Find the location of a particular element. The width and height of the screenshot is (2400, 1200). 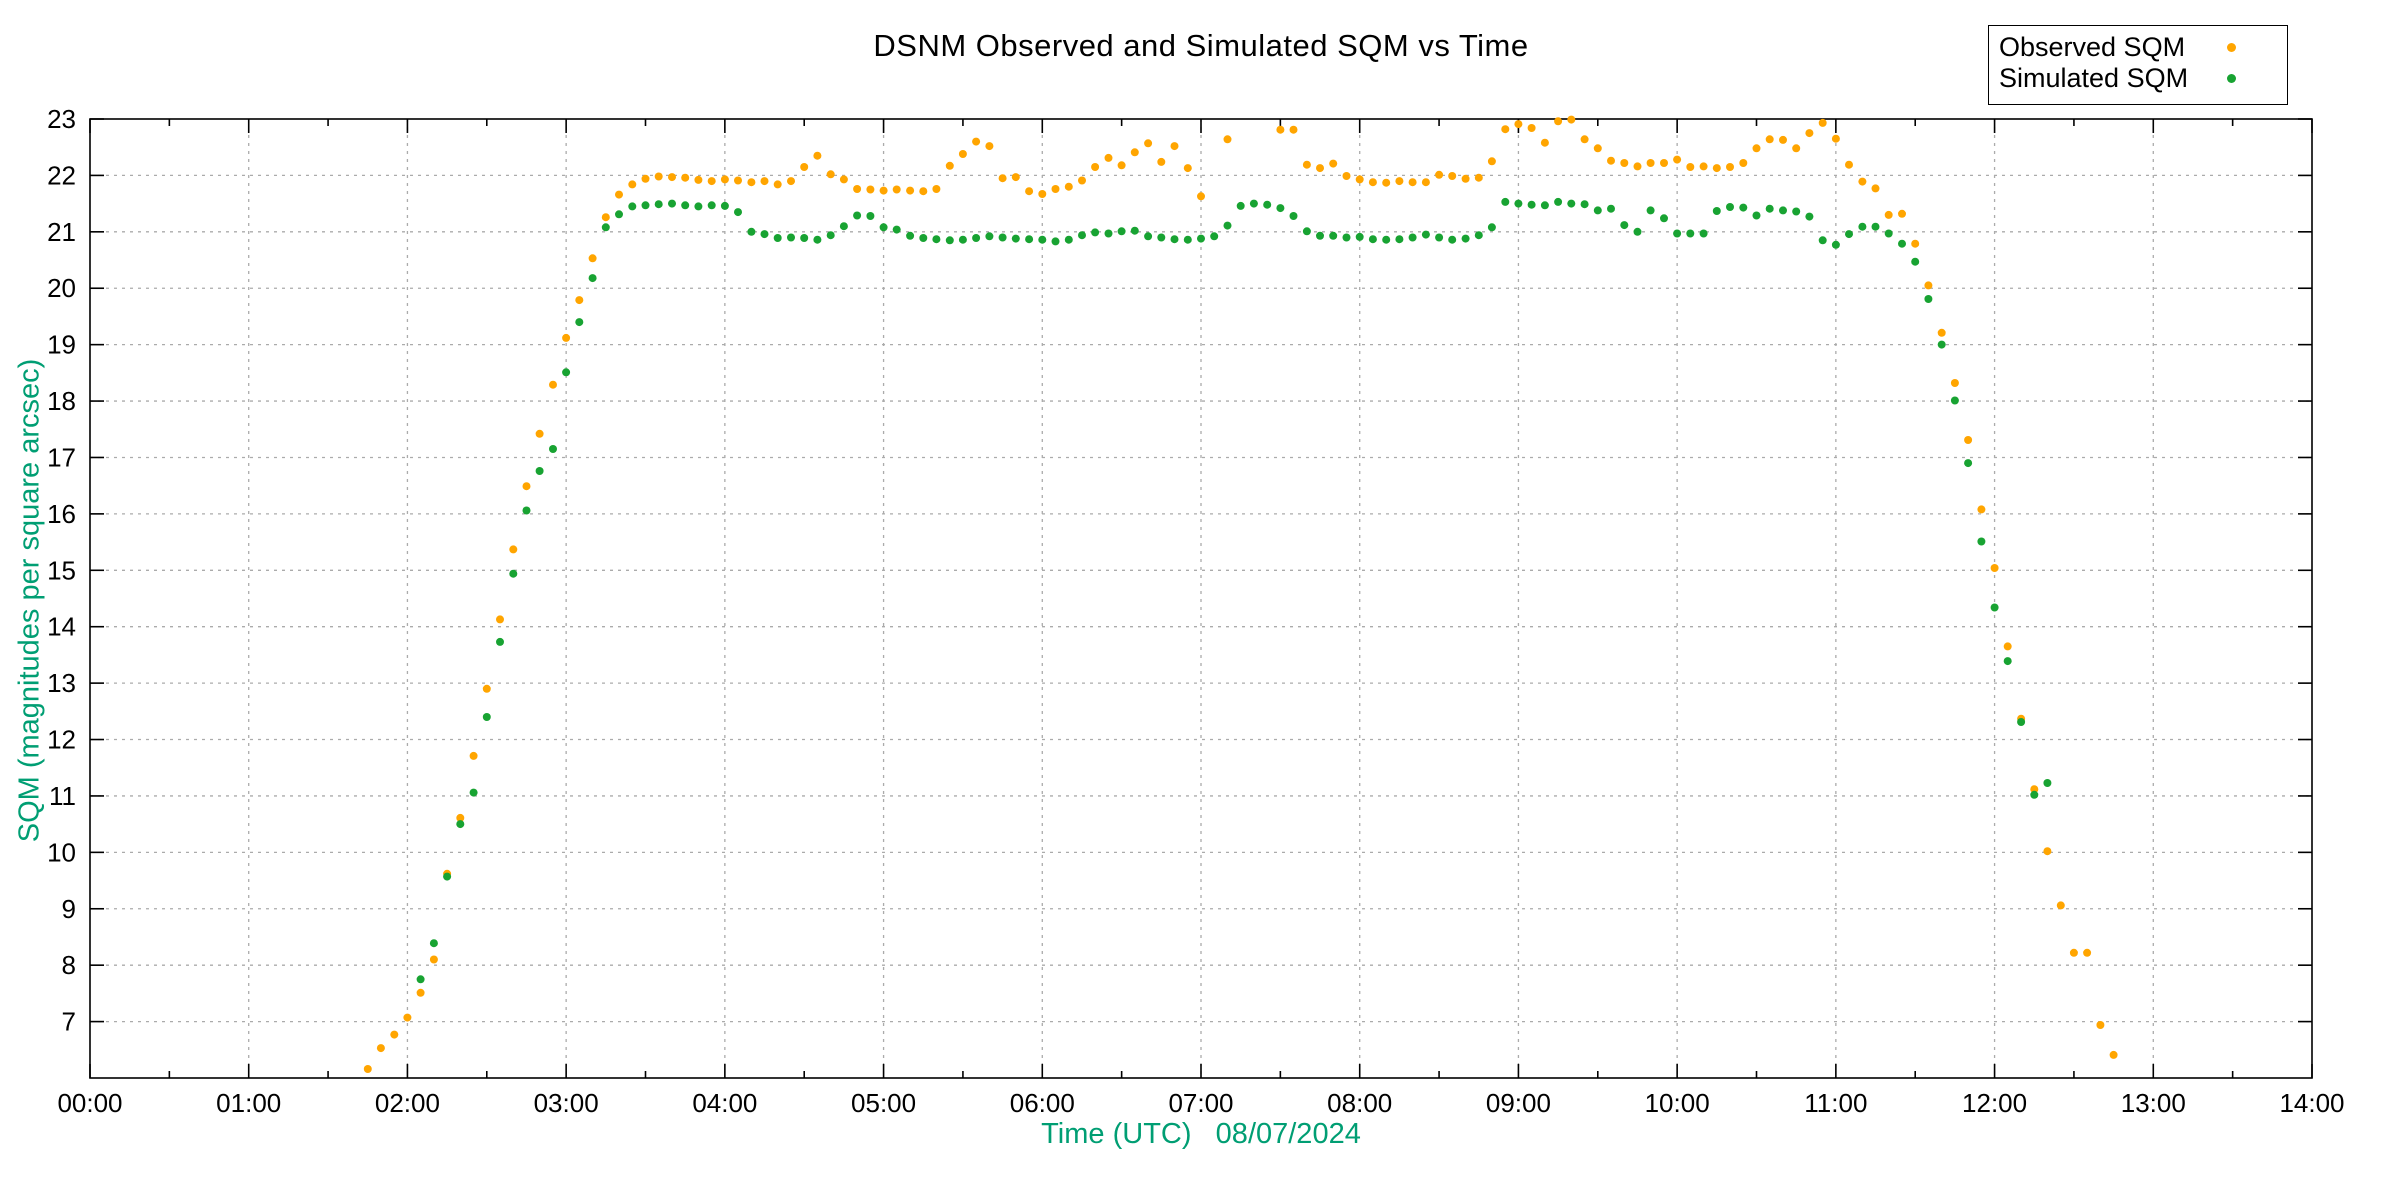

x-tick-label: 02:00 is located at coordinates (407, 1103).